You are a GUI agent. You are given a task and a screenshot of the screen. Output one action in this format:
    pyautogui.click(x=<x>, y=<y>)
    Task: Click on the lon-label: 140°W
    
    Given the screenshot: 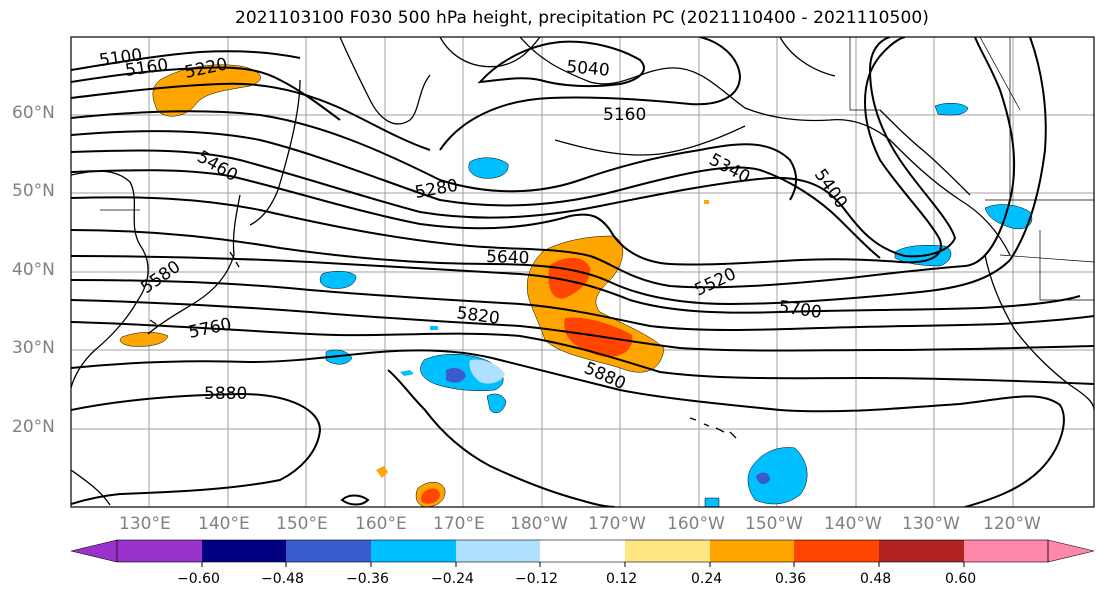 What is the action you would take?
    pyautogui.click(x=853, y=524)
    